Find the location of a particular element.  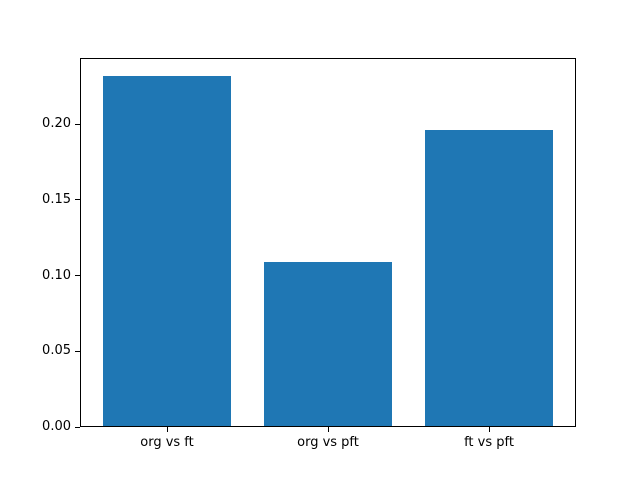

y-tick-label: 0.05 is located at coordinates (56, 351).